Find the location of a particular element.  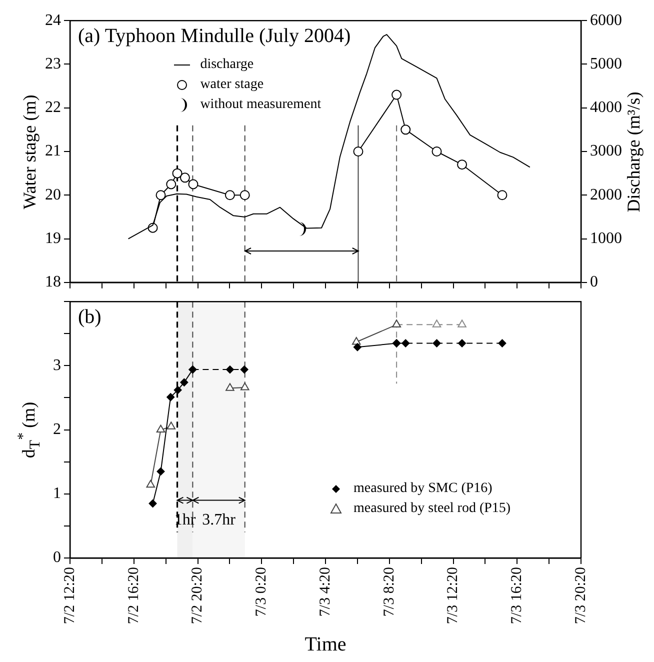

y-tick-label: 19 is located at coordinates (53, 238).